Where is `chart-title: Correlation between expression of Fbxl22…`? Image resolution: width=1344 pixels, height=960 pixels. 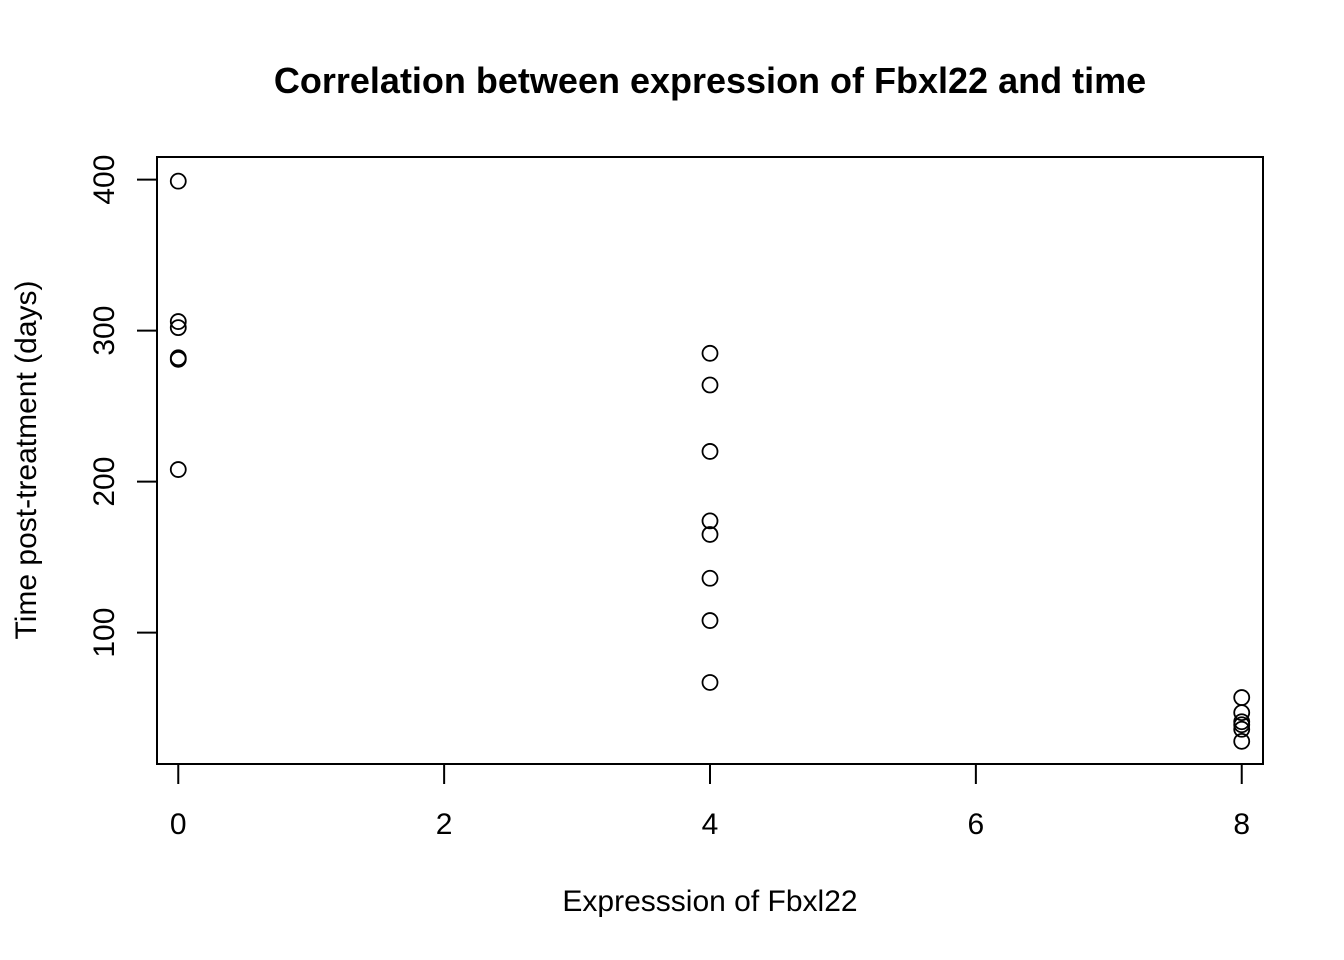
chart-title: Correlation between expression of Fbxl22… is located at coordinates (710, 80).